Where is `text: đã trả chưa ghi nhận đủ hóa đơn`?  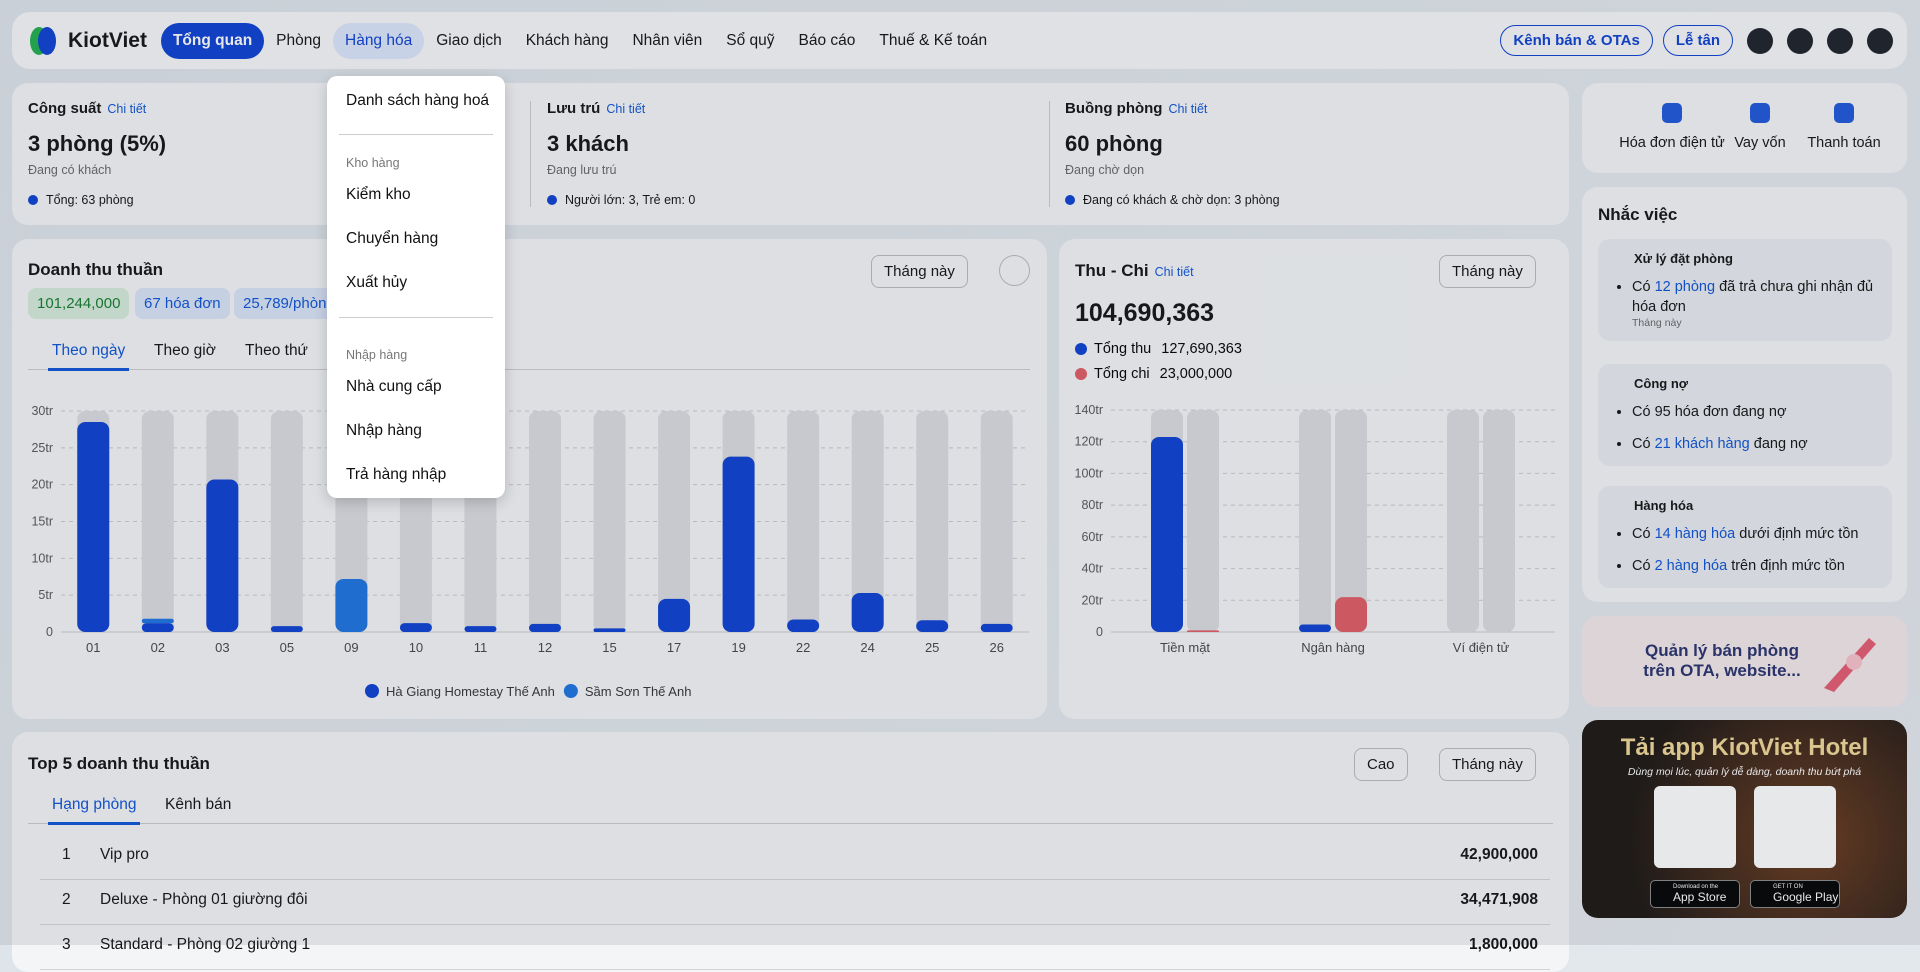 text: đã trả chưa ghi nhận đủ hóa đơn is located at coordinates (1753, 297).